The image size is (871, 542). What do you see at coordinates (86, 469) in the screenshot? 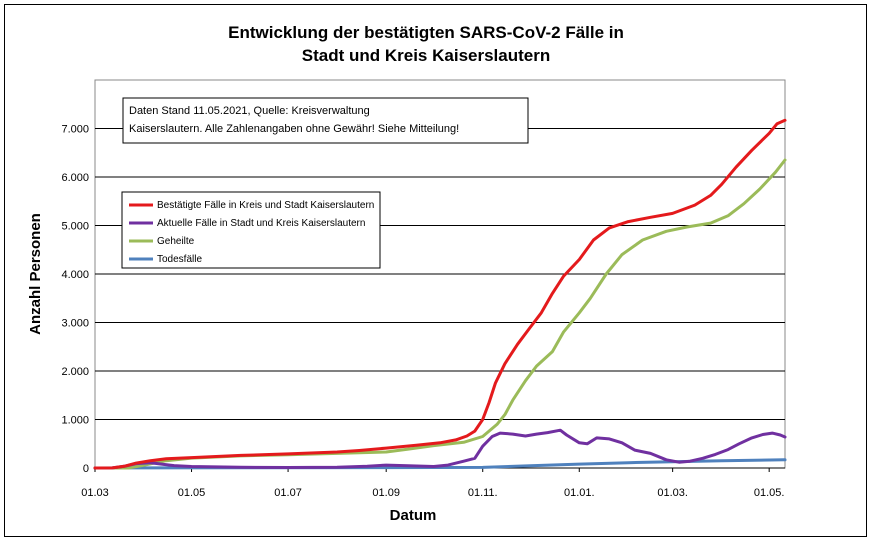
I see `y-tick-label-0: 0` at bounding box center [86, 469].